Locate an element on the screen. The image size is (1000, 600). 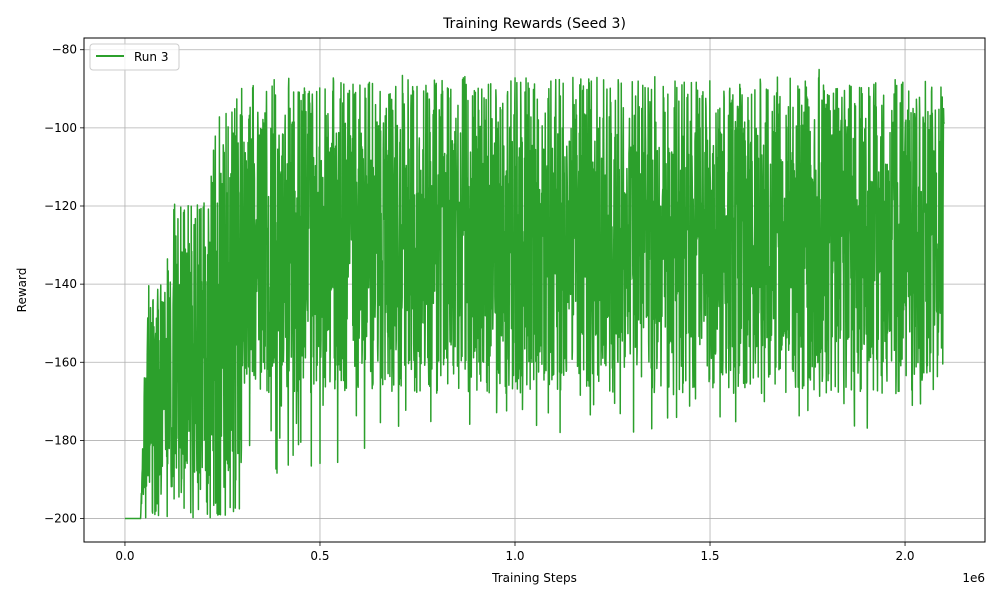
y-tick-label: −200 is located at coordinates (60, 519).